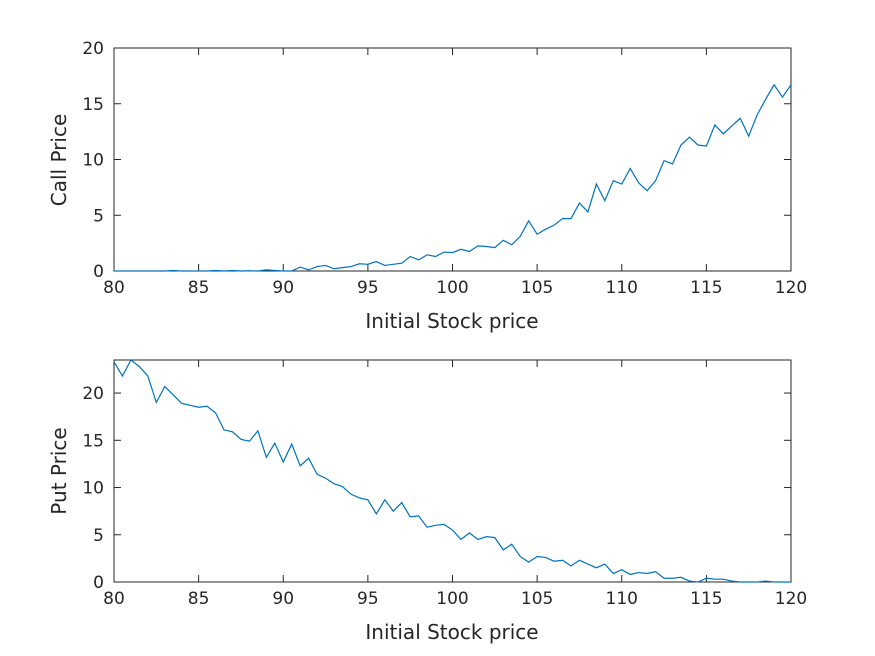 The height and width of the screenshot is (656, 875). Describe the element at coordinates (59, 160) in the screenshot. I see `y-axis-label: Call Price` at that location.